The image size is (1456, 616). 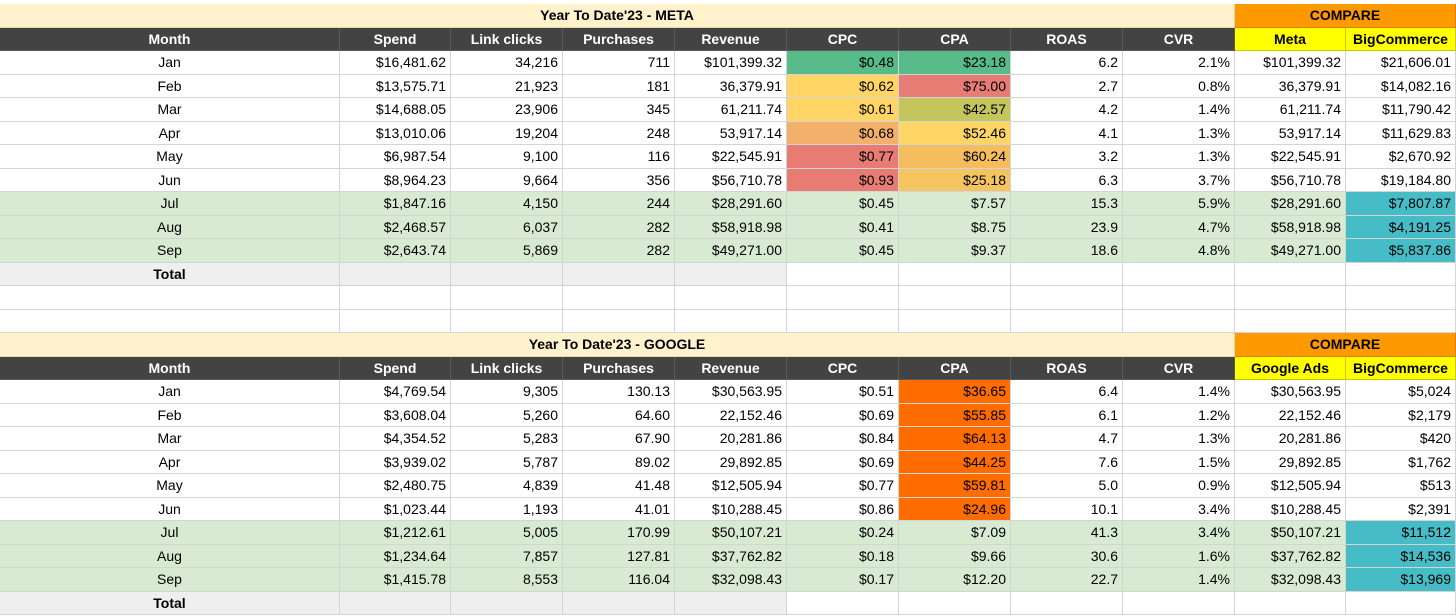 What do you see at coordinates (395, 533) in the screenshot?
I see `google-cell-spend: $1,212.61` at bounding box center [395, 533].